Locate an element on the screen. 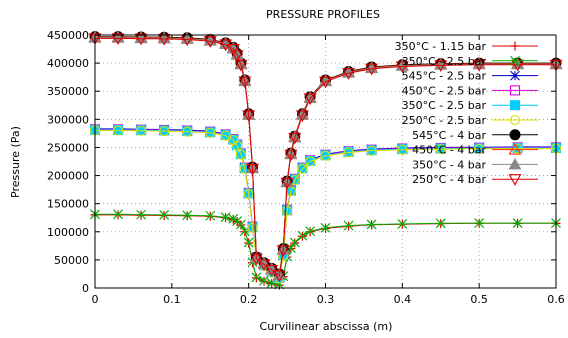  x-tick-label: 0.2 is located at coordinates (249, 299).